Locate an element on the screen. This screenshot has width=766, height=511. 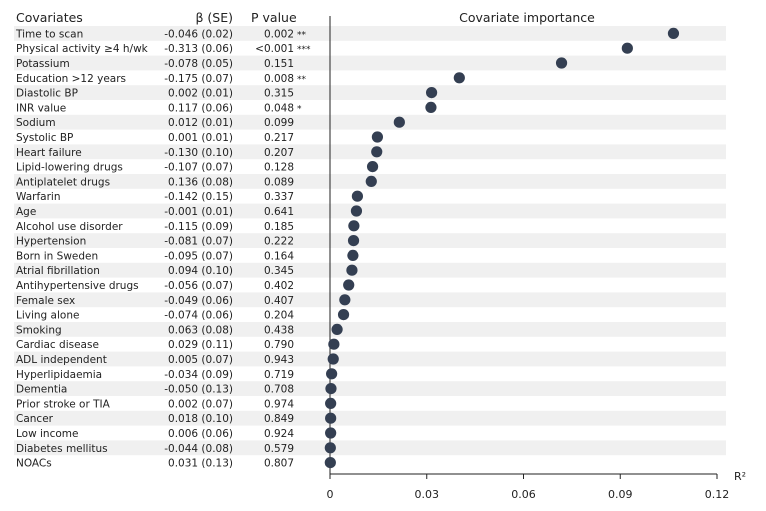
x-axis-ticks: 0 0.03 0.06 0.09 0.12 is located at coordinates (528, 487).